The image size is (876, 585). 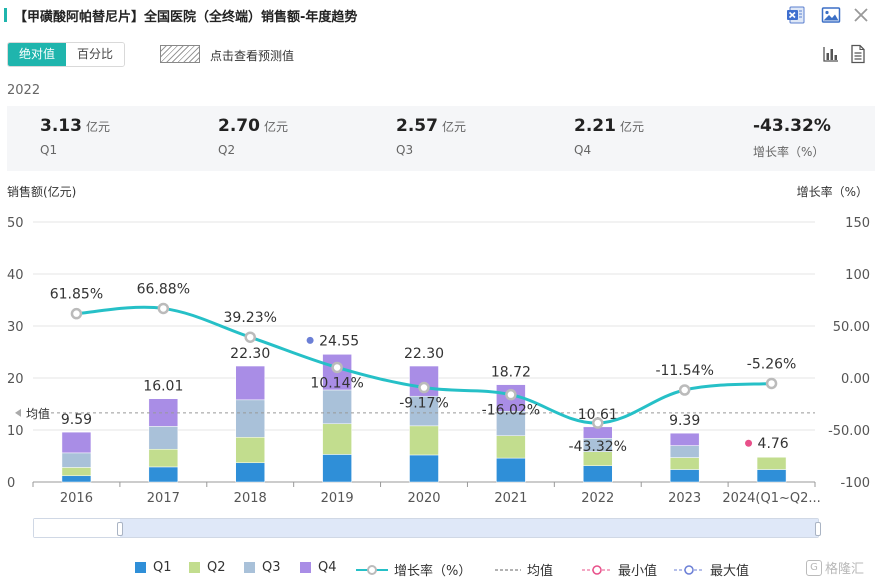 I want to click on title-accent, so click(x=5, y=15).